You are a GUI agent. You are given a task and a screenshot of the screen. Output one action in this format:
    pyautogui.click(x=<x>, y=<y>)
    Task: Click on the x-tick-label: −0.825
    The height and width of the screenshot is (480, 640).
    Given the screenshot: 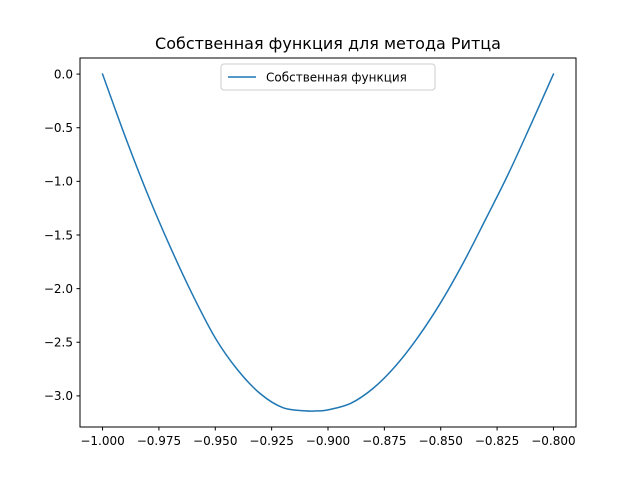 What is the action you would take?
    pyautogui.click(x=497, y=441)
    